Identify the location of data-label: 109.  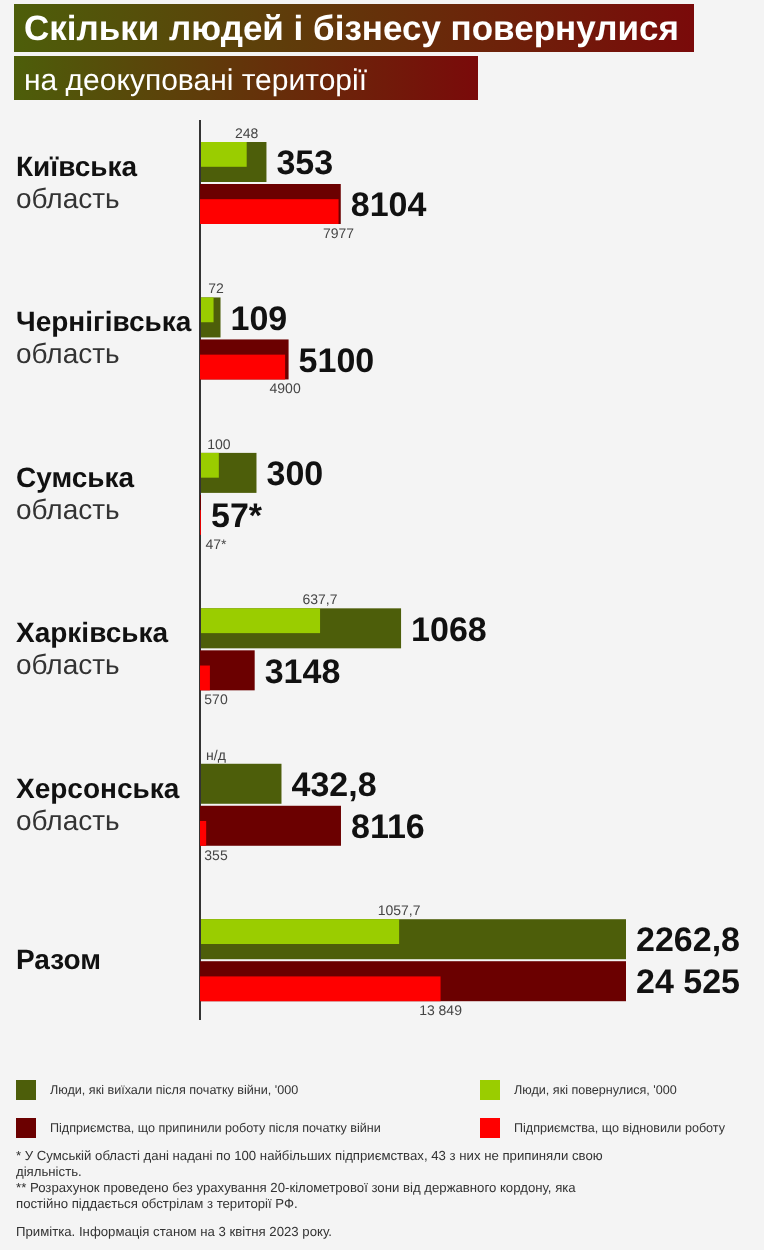
(259, 318).